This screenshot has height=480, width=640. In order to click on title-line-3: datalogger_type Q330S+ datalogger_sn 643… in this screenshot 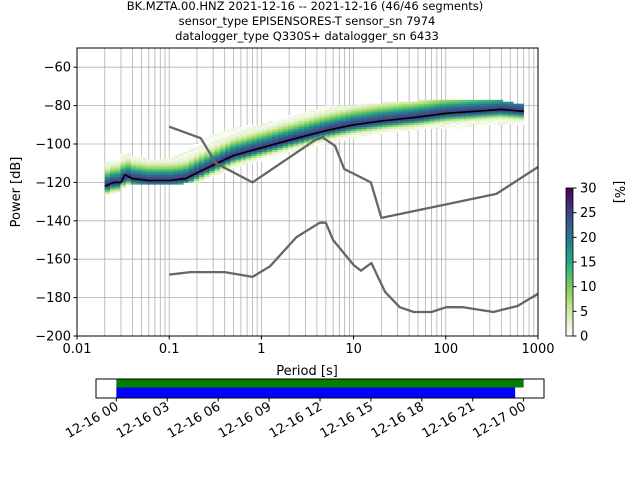, I will do `click(307, 36)`.